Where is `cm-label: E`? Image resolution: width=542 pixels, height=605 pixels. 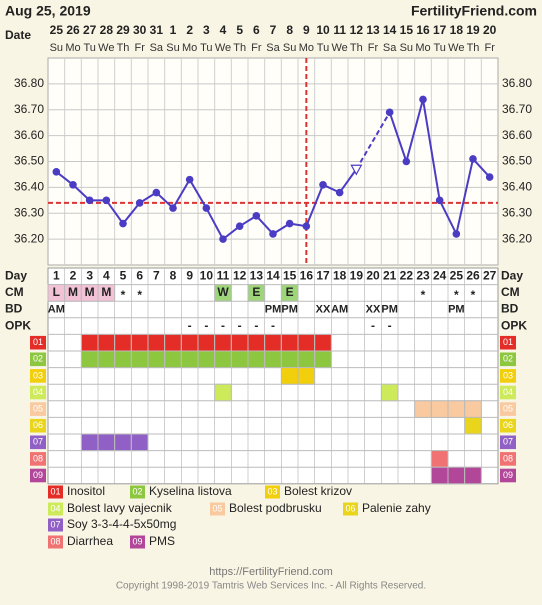 cm-label: E is located at coordinates (256, 292).